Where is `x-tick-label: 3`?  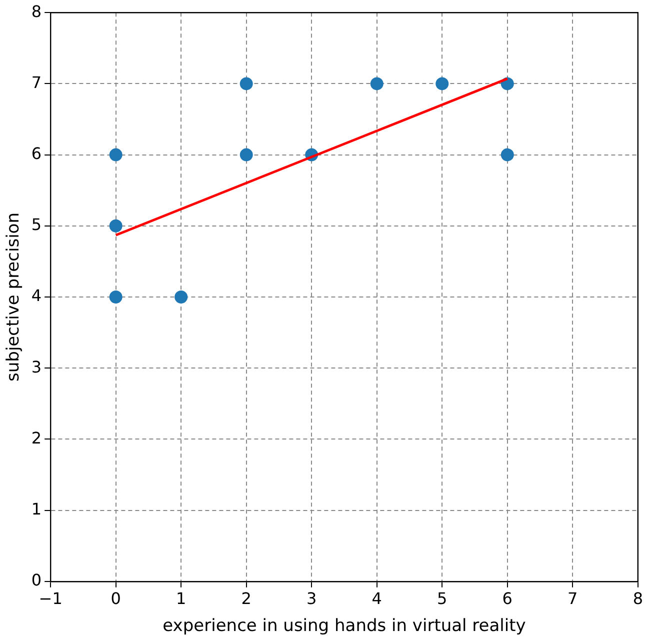
x-tick-label: 3 is located at coordinates (311, 598).